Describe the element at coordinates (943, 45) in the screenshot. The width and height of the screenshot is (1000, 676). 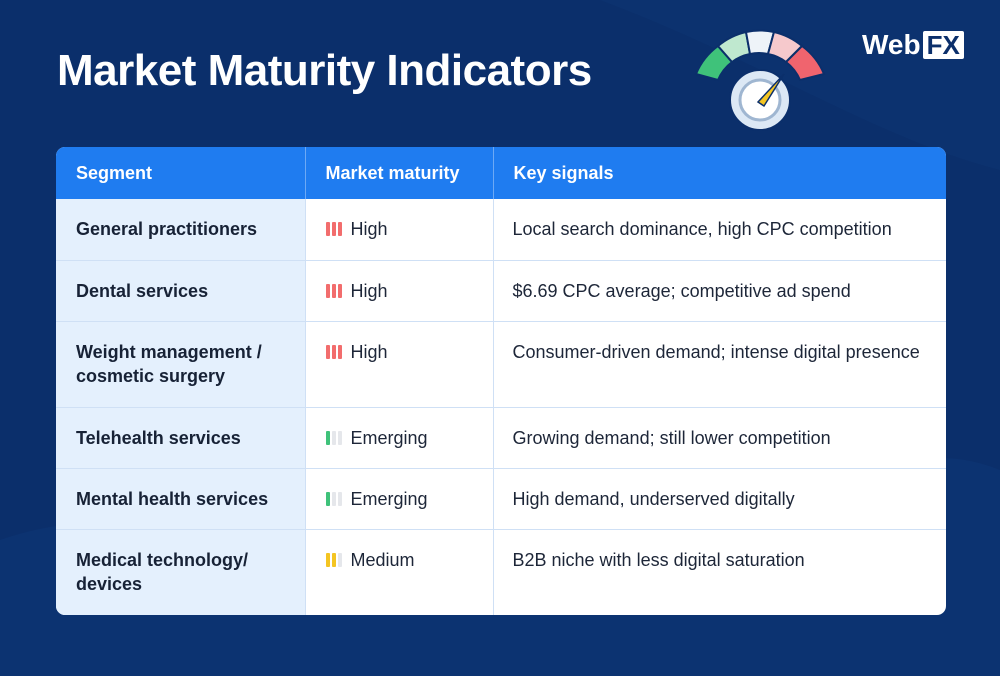
I see `logo-badge: FX` at that location.